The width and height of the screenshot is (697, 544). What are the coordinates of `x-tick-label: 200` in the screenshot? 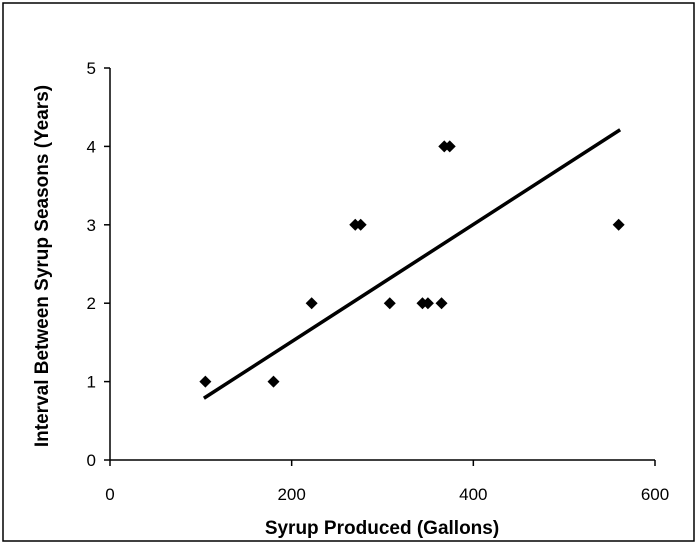 It's located at (291, 494).